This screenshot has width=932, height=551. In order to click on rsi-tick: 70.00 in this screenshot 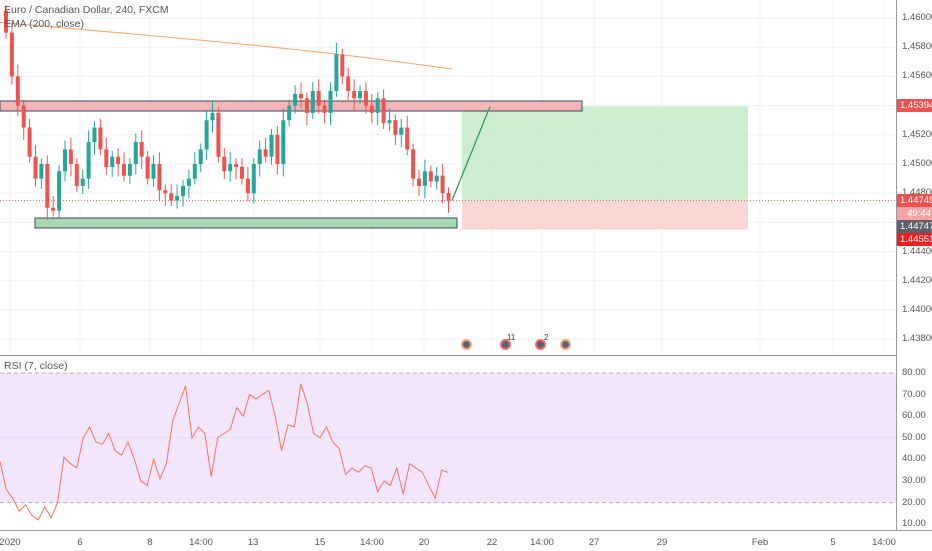, I will do `click(914, 394)`.